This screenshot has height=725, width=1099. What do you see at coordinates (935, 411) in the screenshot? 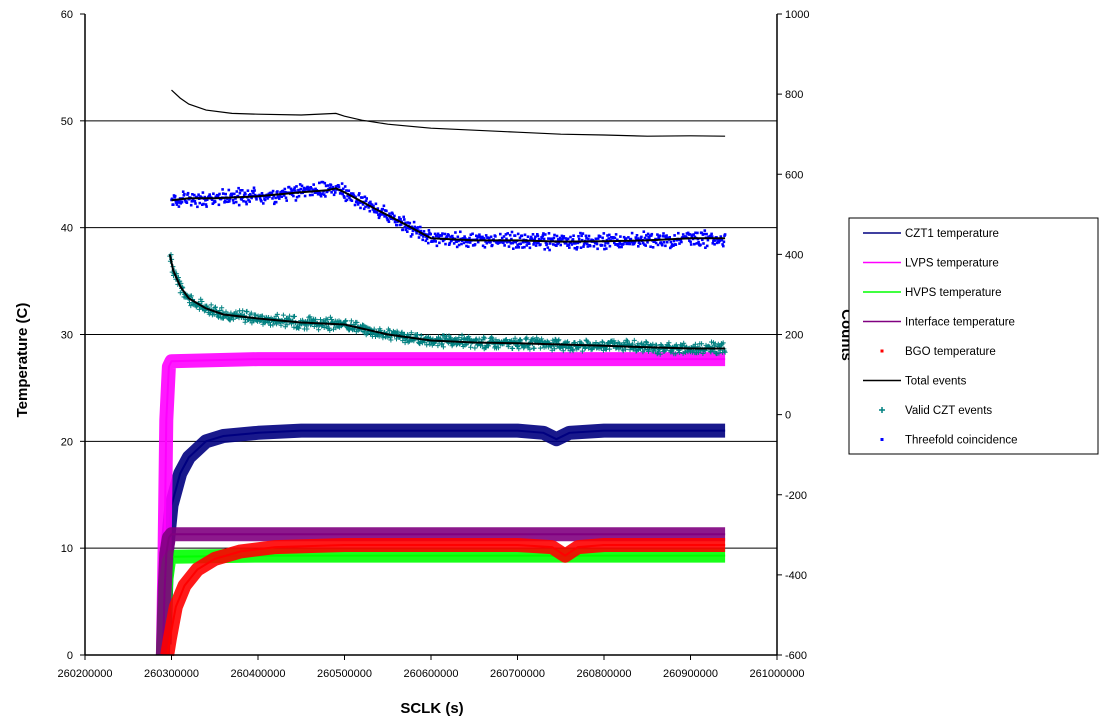
I see `legend-item: Valid CZT events` at bounding box center [935, 411].